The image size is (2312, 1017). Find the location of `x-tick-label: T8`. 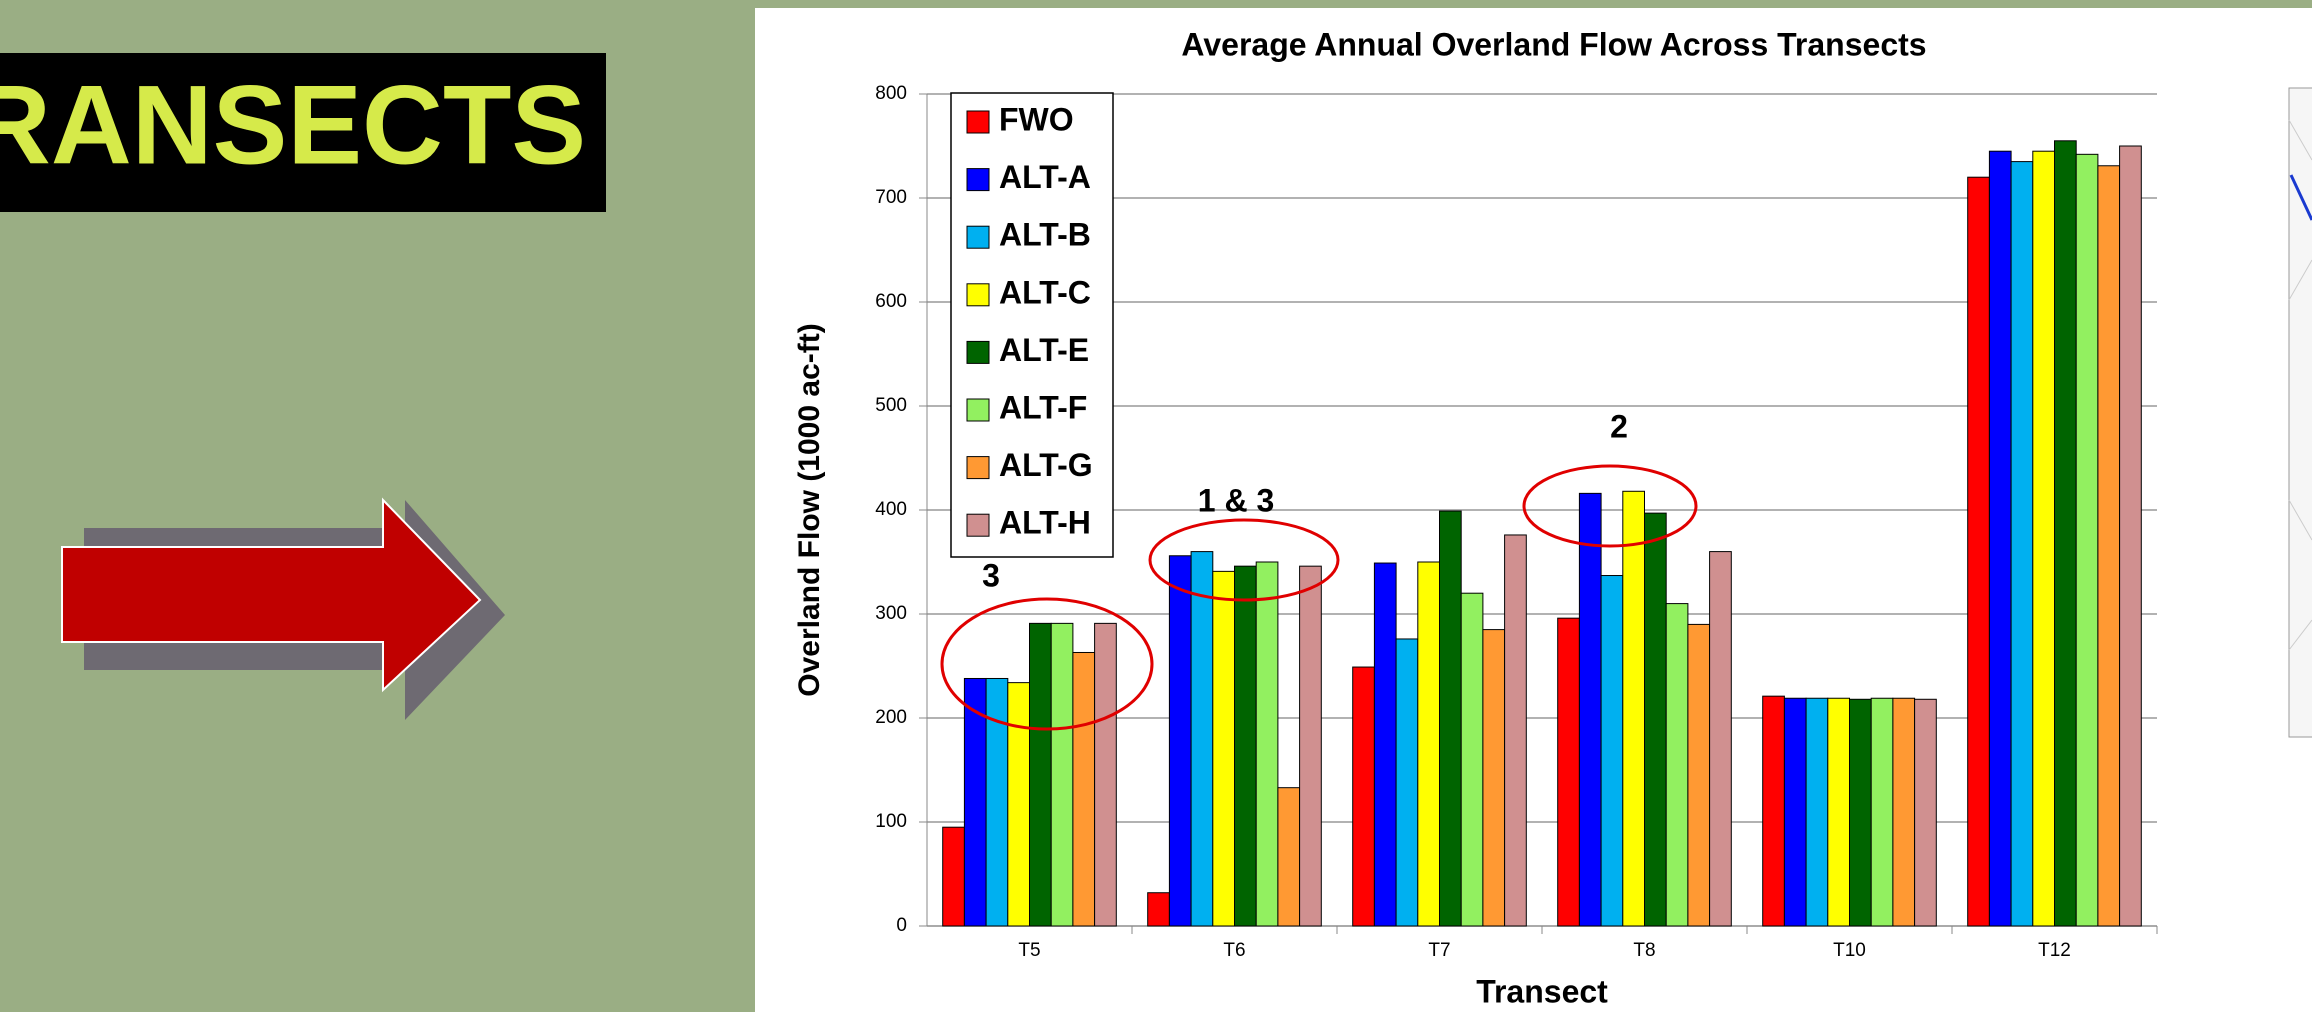

x-tick-label: T8 is located at coordinates (1644, 950).